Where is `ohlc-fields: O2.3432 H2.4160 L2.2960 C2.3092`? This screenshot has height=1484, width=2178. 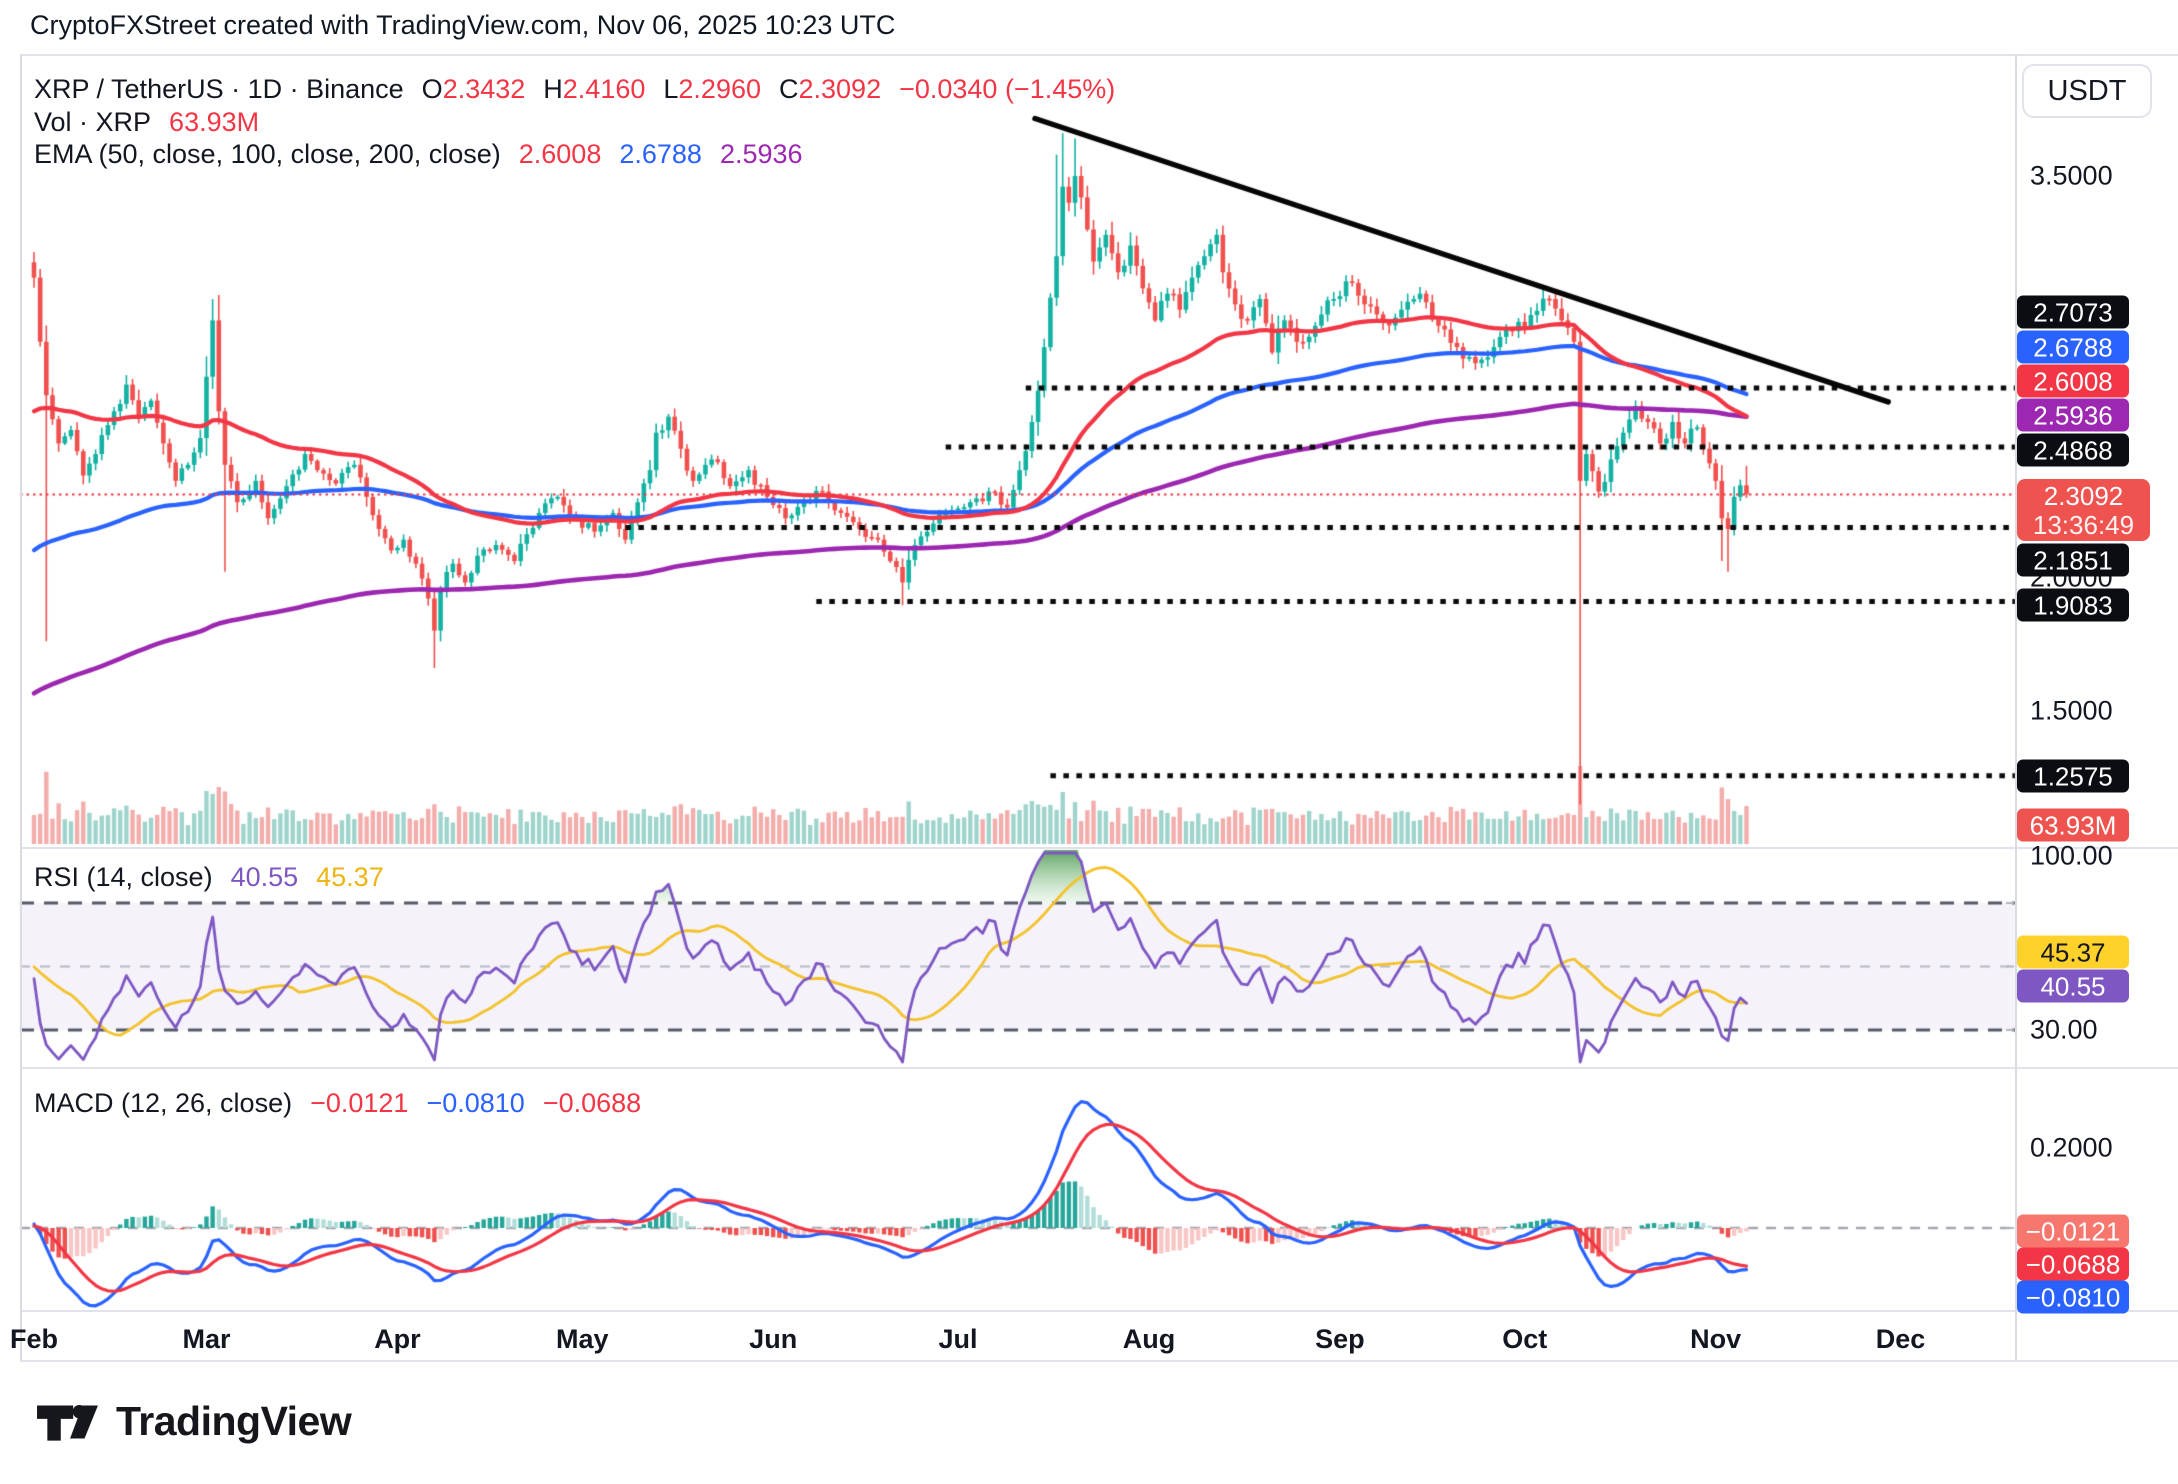 ohlc-fields: O2.3432 H2.4160 L2.2960 C2.3092 is located at coordinates (642, 89).